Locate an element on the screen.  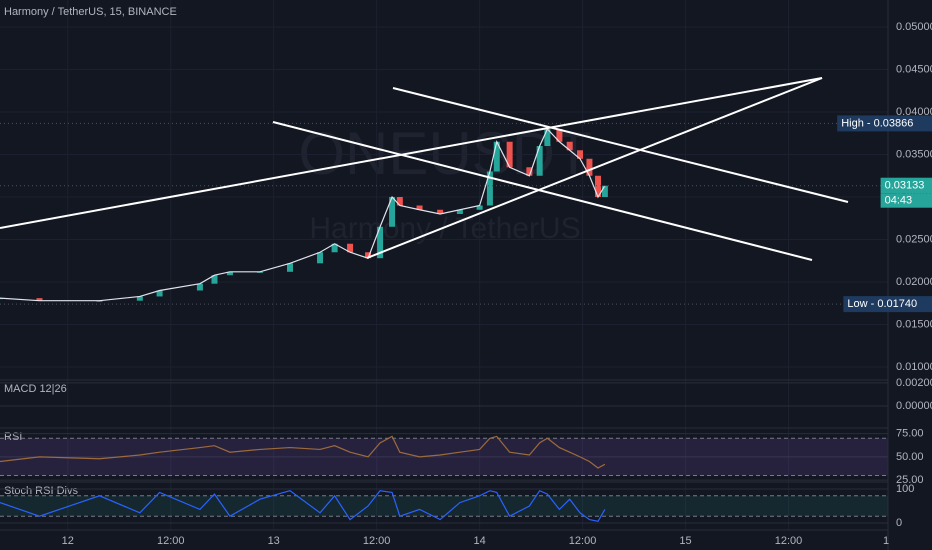
x-tick-label: 14 is located at coordinates (479, 541).